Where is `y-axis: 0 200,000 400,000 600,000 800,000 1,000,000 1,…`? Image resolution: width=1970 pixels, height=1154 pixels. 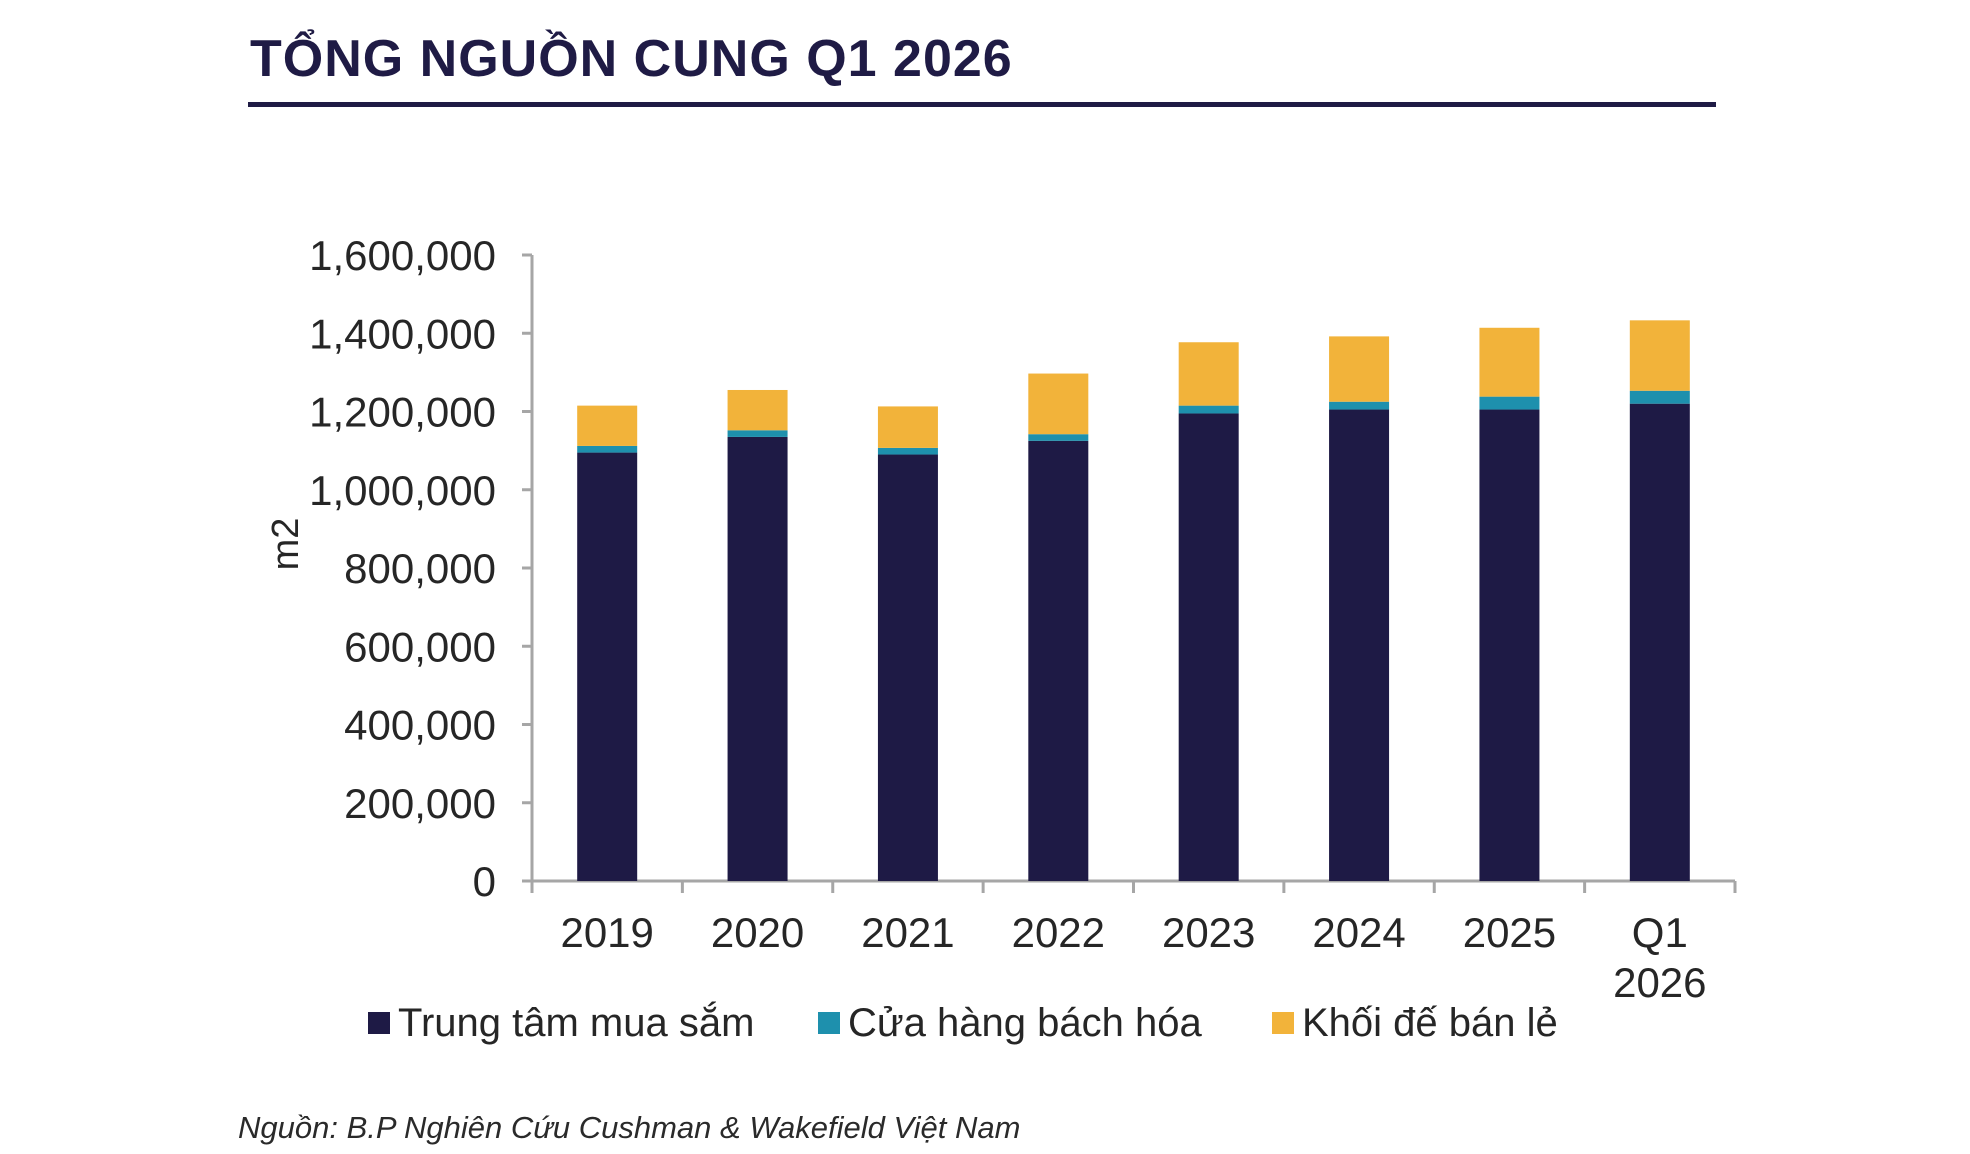 y-axis: 0 200,000 400,000 600,000 800,000 1,000,000 1,… is located at coordinates (399, 568).